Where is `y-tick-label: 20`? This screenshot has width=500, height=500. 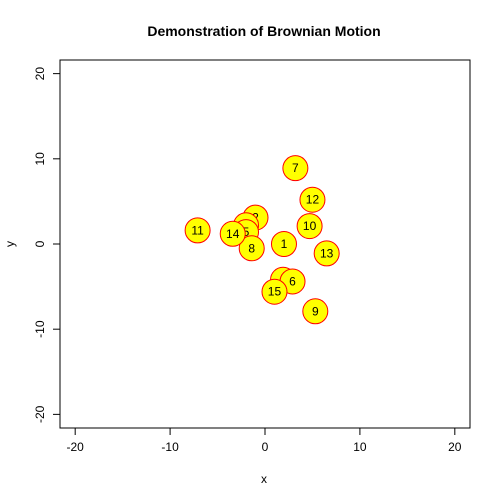
y-tick-label: 20 is located at coordinates (40, 74).